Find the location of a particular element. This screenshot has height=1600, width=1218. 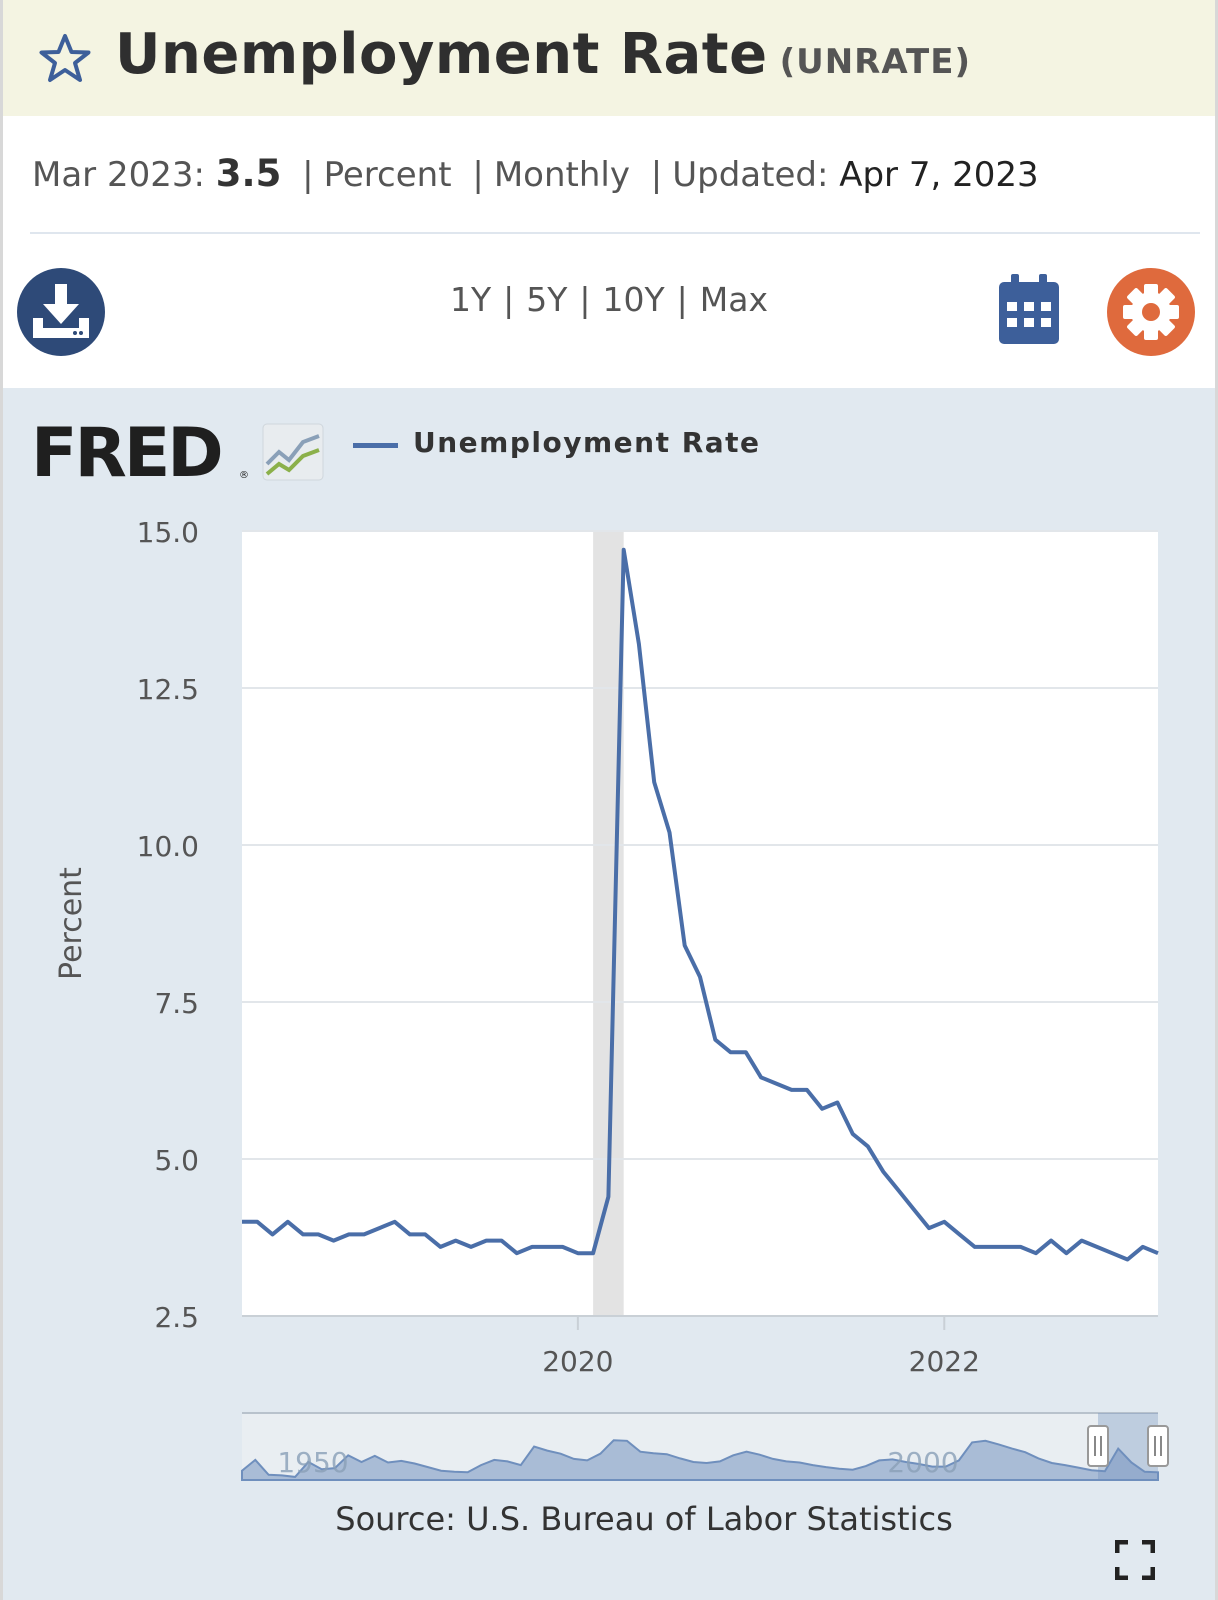

calendar-icon is located at coordinates (1029, 309).